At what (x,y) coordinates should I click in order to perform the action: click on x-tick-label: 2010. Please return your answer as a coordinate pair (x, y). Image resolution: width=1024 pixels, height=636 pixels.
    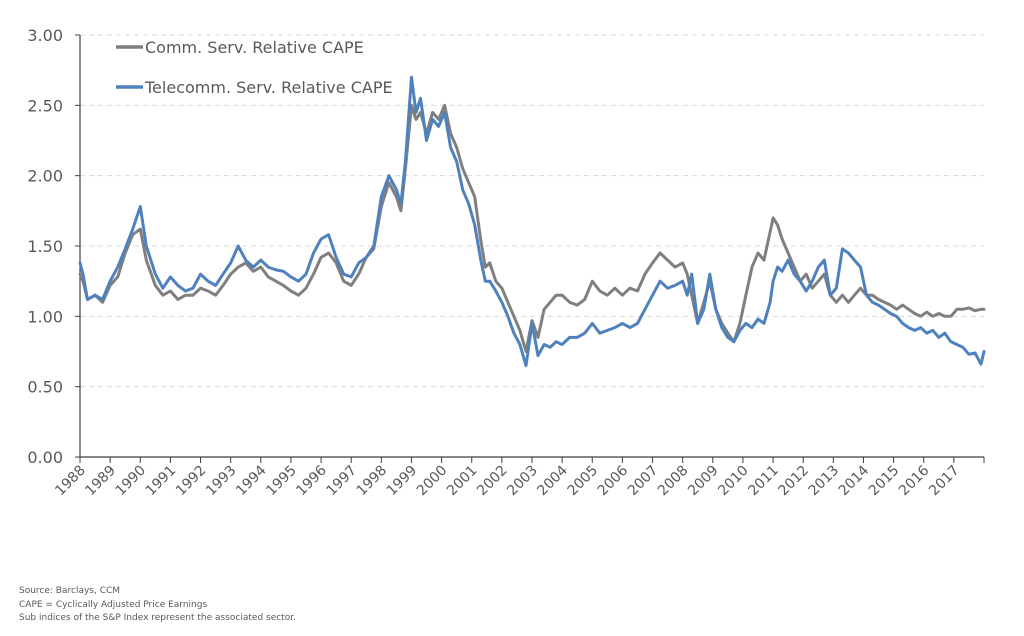
    Looking at the image, I should click on (733, 481).